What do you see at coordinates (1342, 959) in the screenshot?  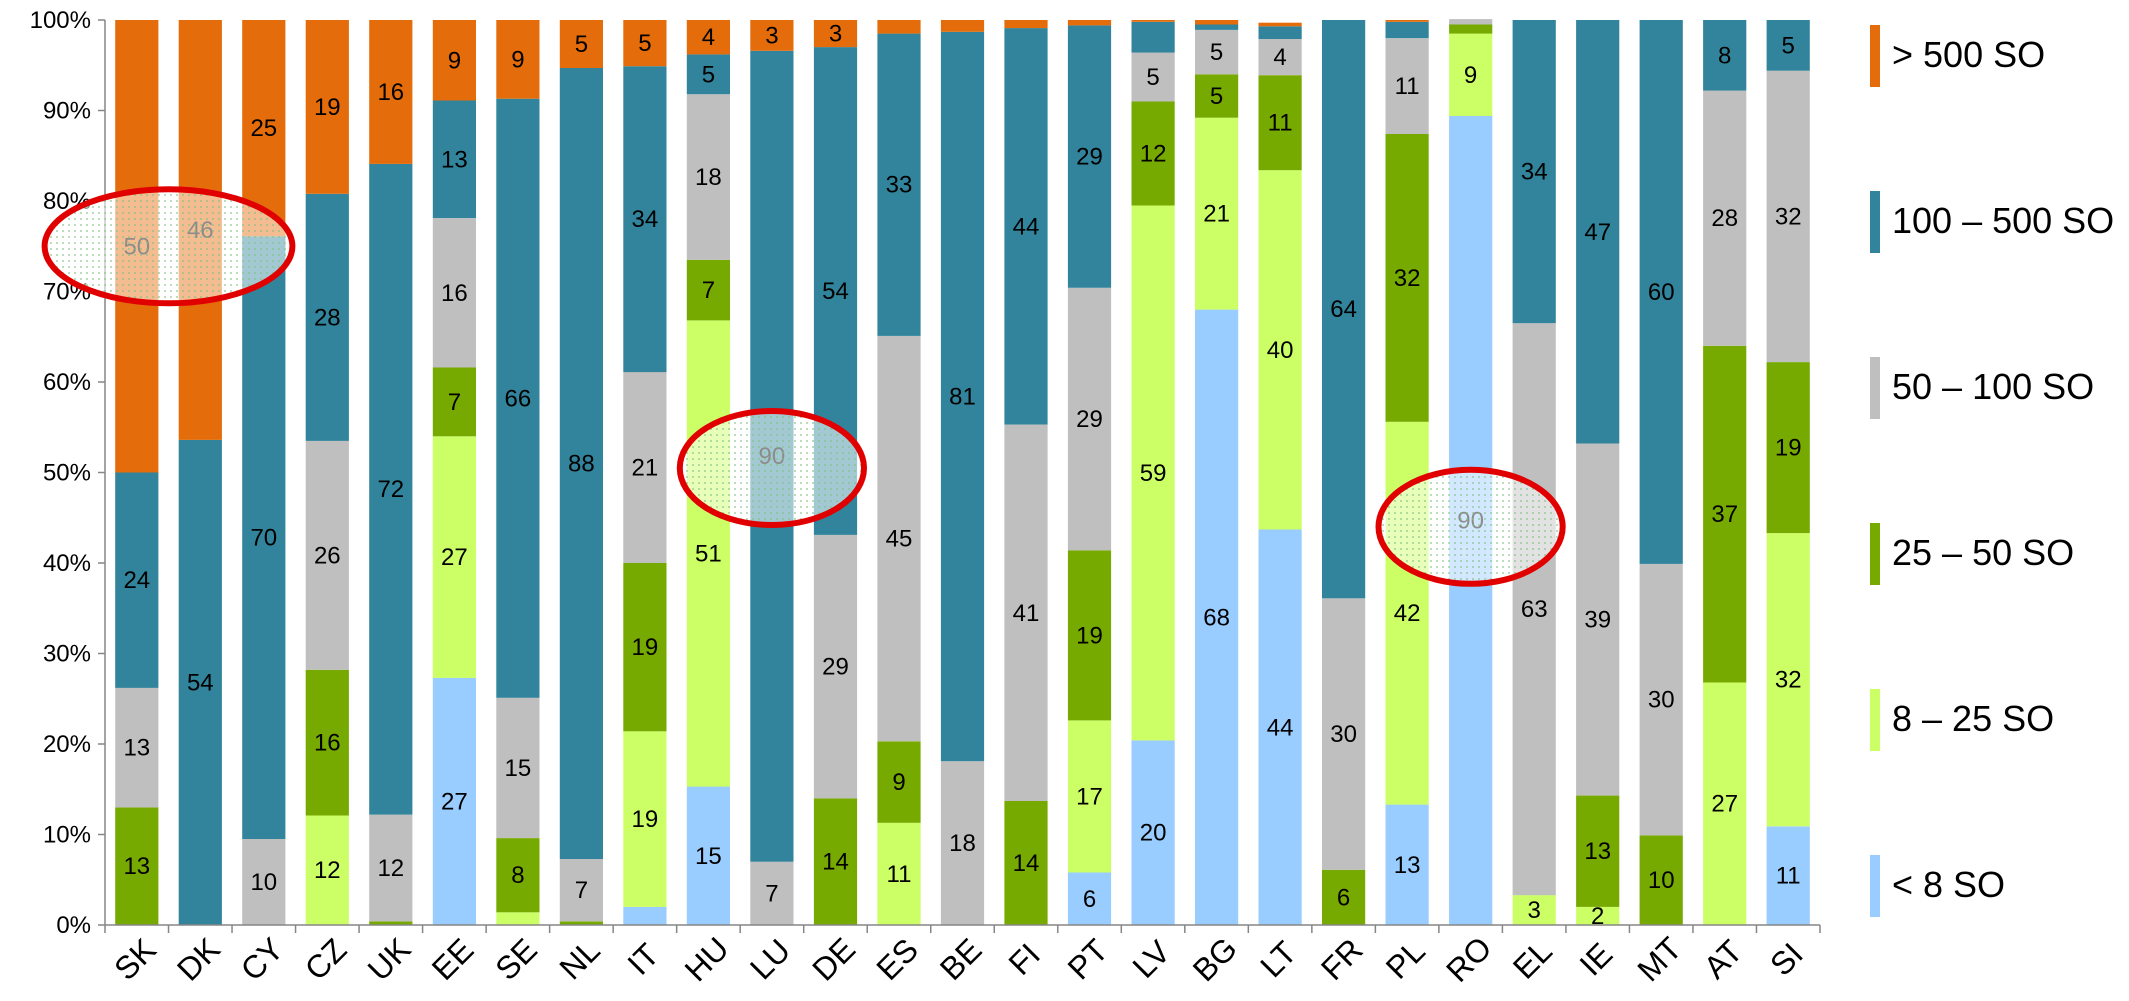 I see `x-tick-label-FR: FR` at bounding box center [1342, 959].